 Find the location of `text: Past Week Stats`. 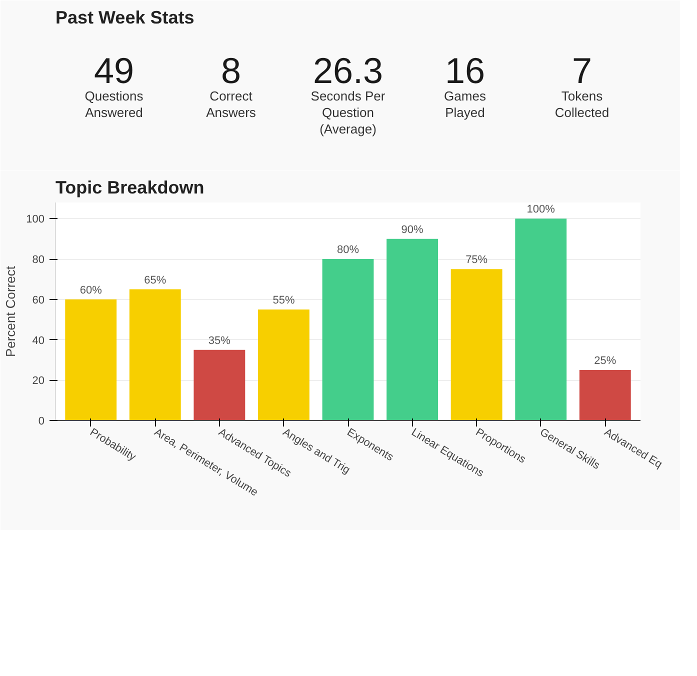

text: Past Week Stats is located at coordinates (125, 18).